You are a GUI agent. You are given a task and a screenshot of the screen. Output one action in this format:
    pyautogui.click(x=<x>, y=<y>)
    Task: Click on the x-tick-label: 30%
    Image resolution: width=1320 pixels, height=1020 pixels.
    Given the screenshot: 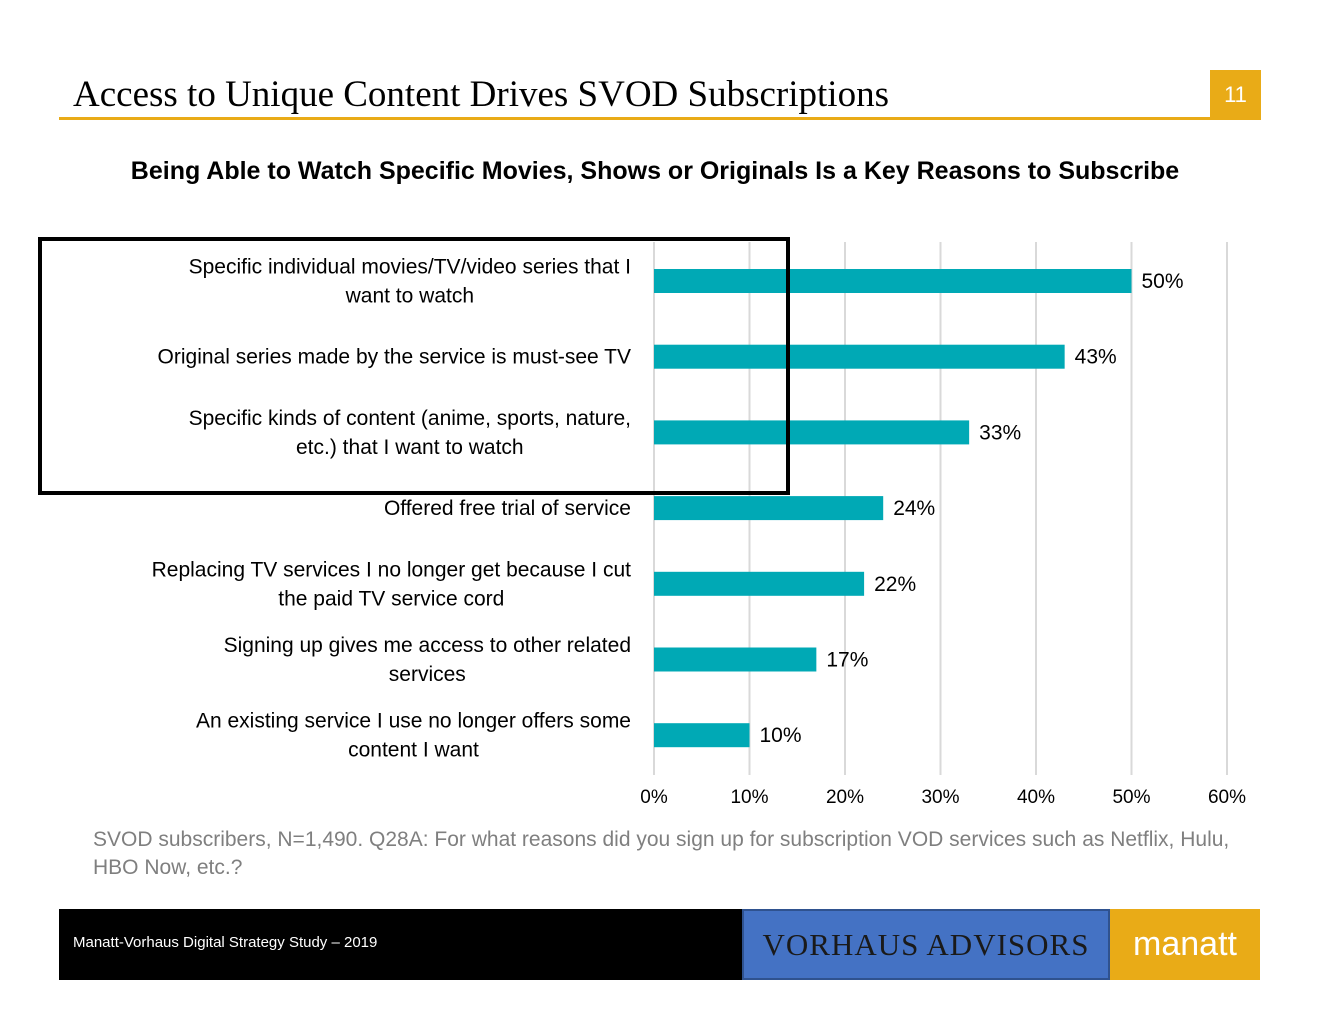 What is the action you would take?
    pyautogui.click(x=940, y=797)
    